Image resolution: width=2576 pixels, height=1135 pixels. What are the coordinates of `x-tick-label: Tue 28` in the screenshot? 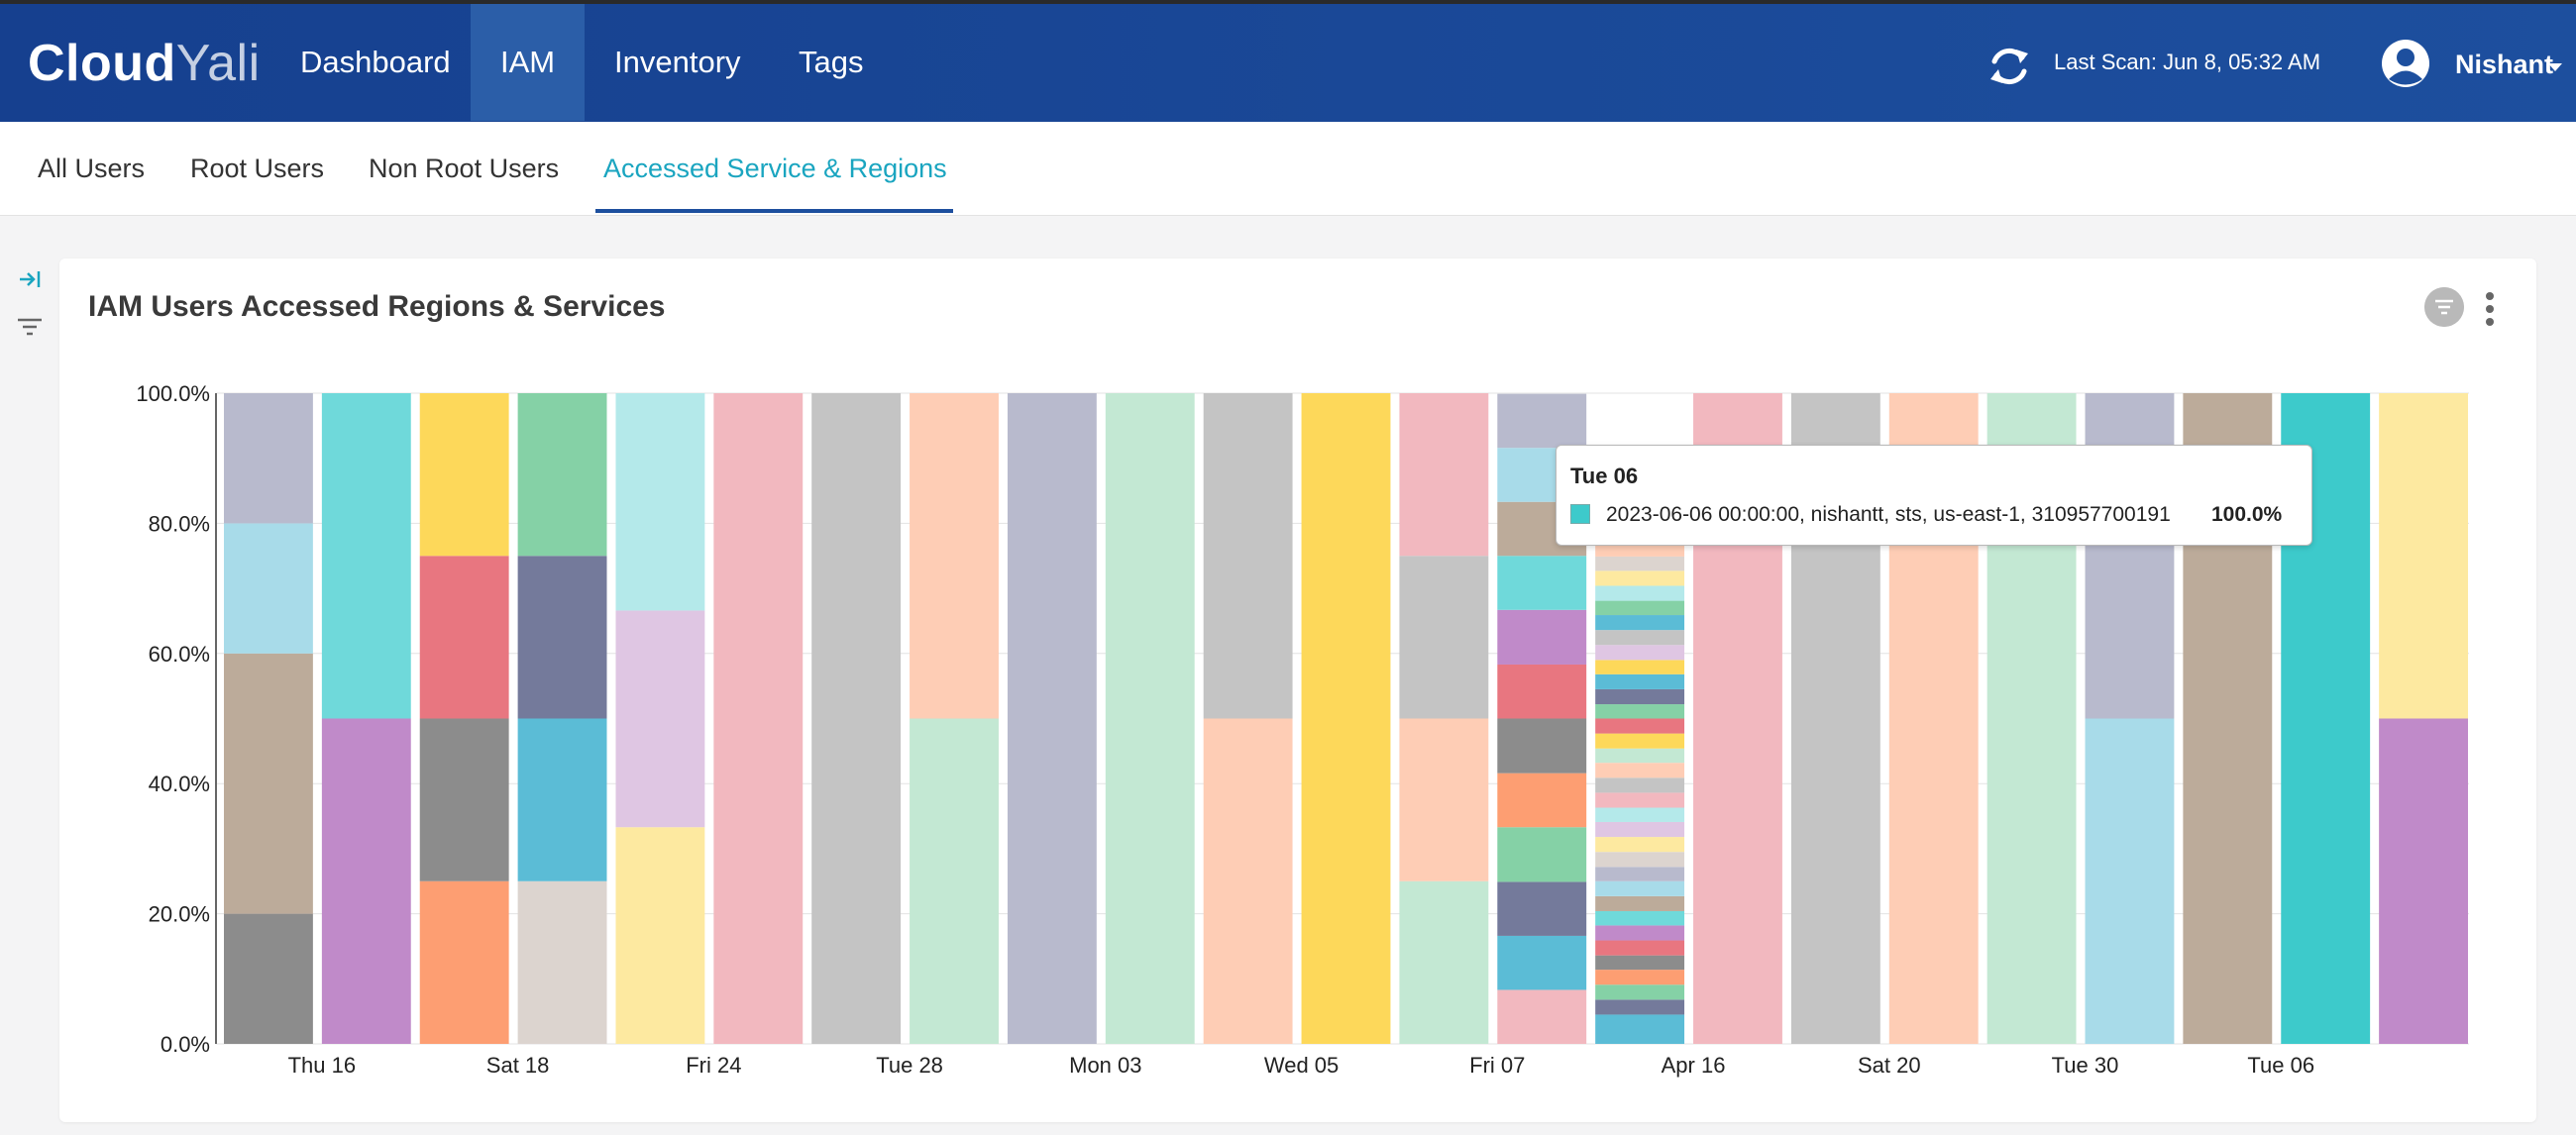 It's located at (910, 1065).